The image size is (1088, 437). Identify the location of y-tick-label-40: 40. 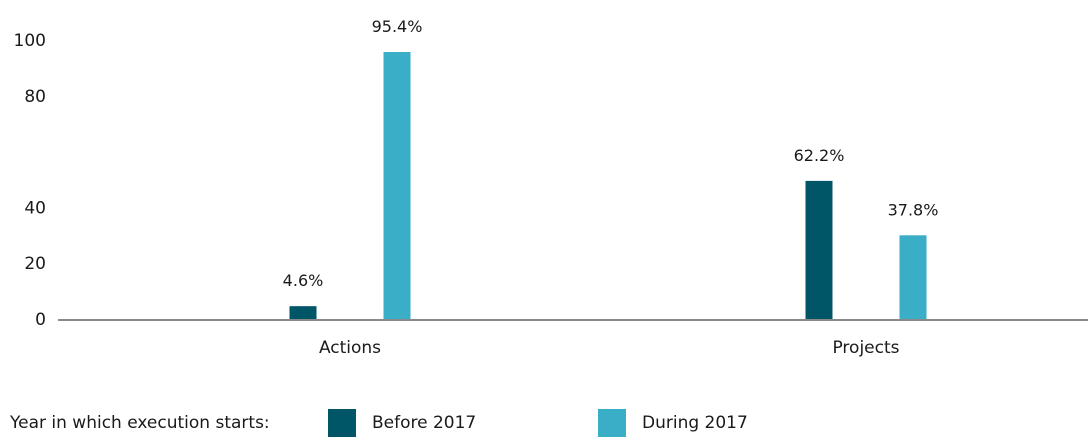
(35, 208).